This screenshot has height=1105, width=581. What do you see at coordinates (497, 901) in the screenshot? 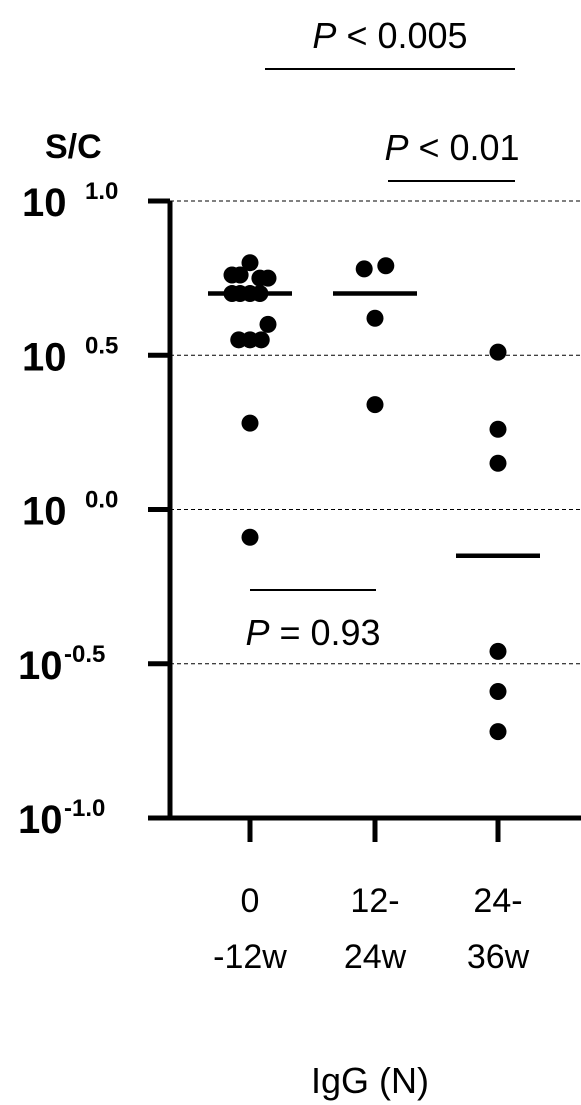
I see `x-tick-label-line1: 24-` at bounding box center [497, 901].